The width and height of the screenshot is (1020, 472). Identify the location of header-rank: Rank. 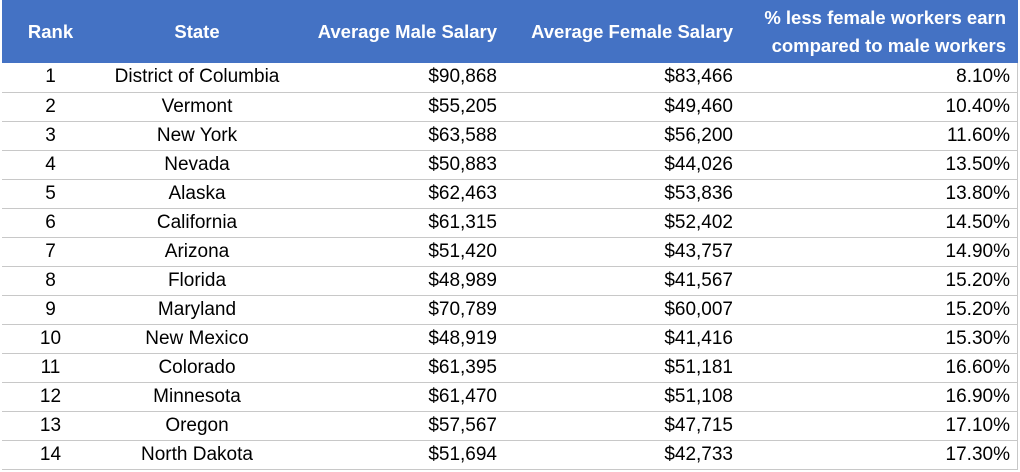
(50, 31).